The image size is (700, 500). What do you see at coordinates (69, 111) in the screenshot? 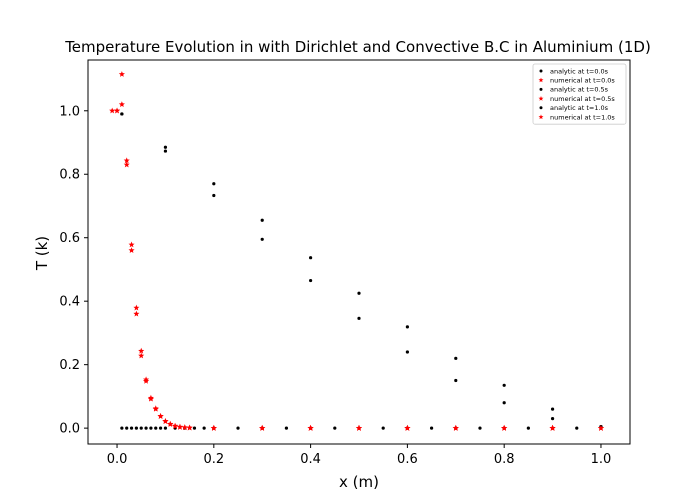
I see `y-tick-label: 1.0` at bounding box center [69, 111].